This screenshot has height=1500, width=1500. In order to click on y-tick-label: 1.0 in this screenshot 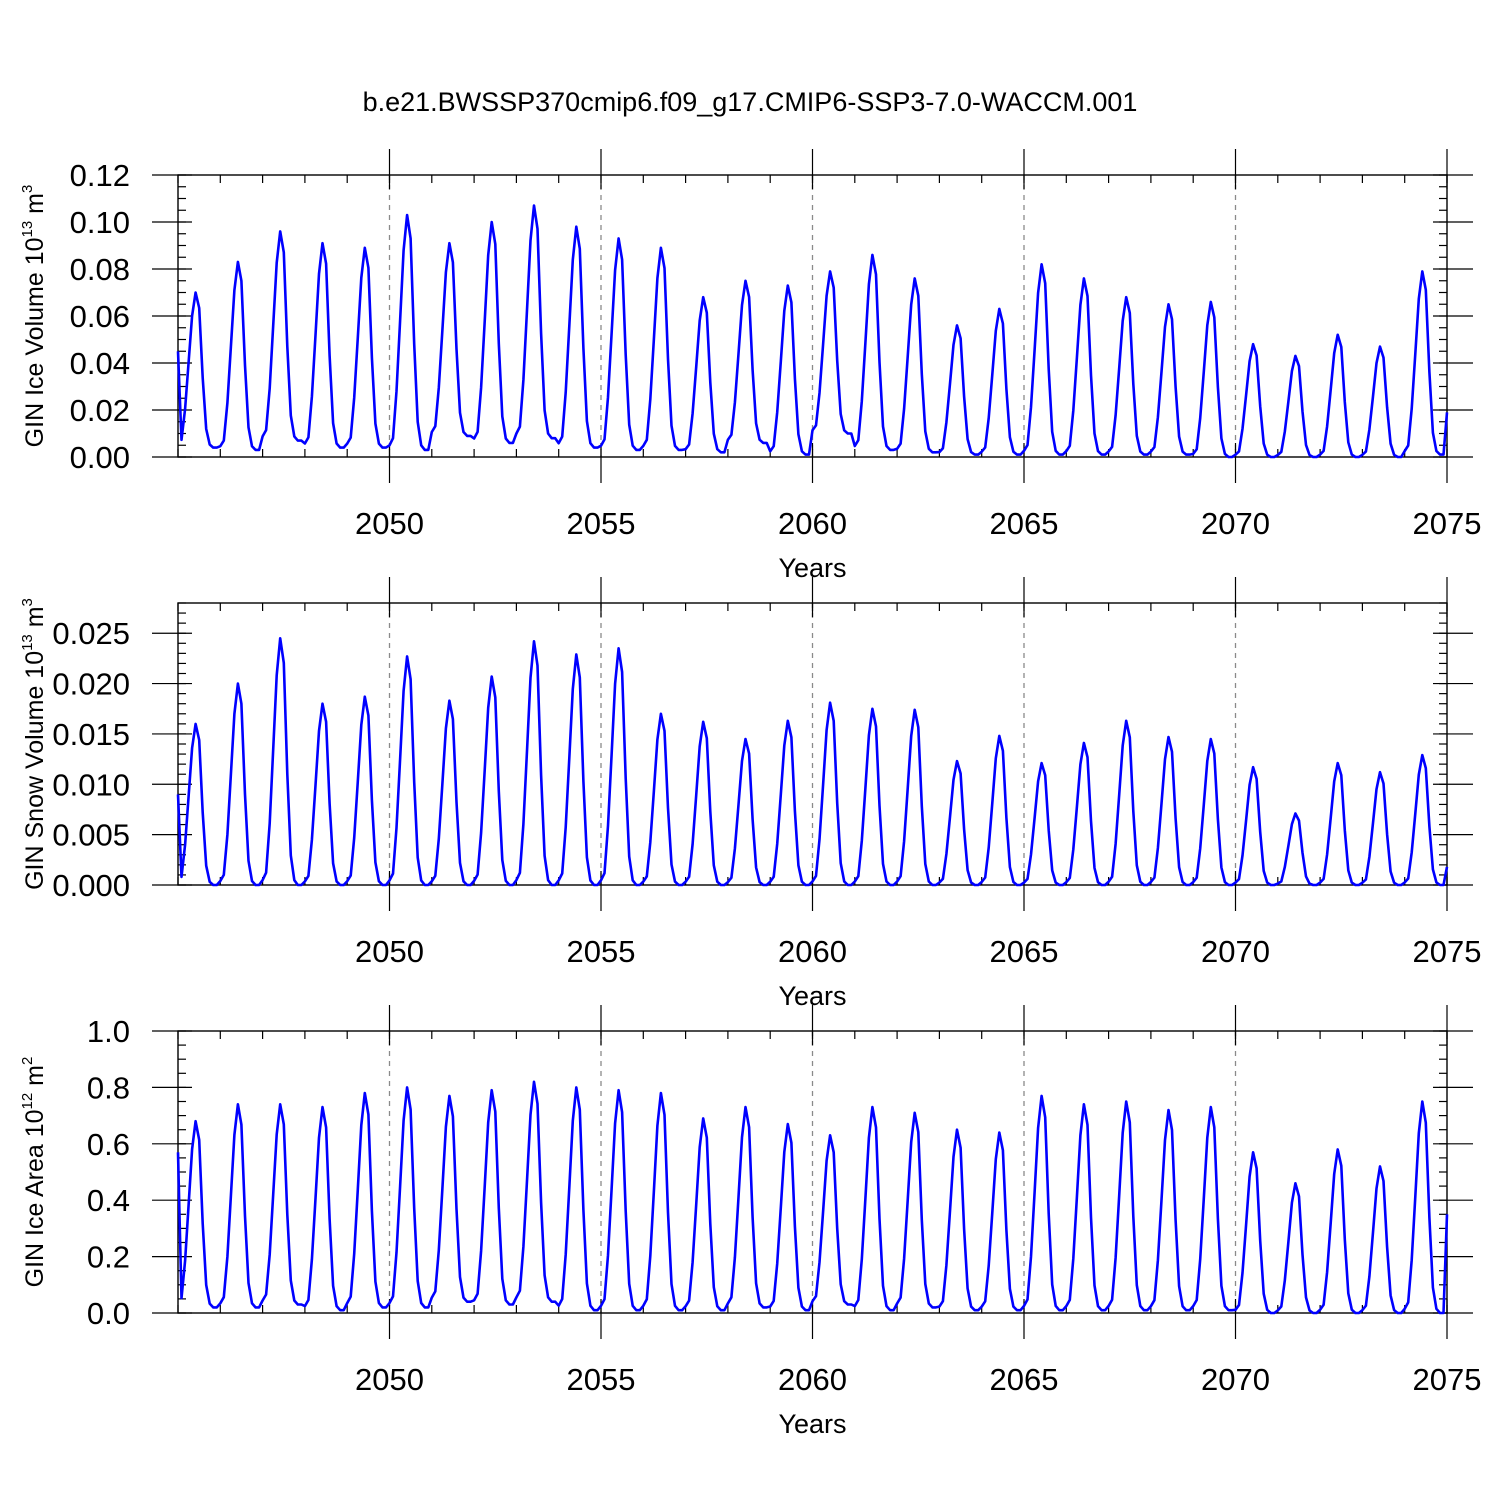, I will do `click(108, 1031)`.